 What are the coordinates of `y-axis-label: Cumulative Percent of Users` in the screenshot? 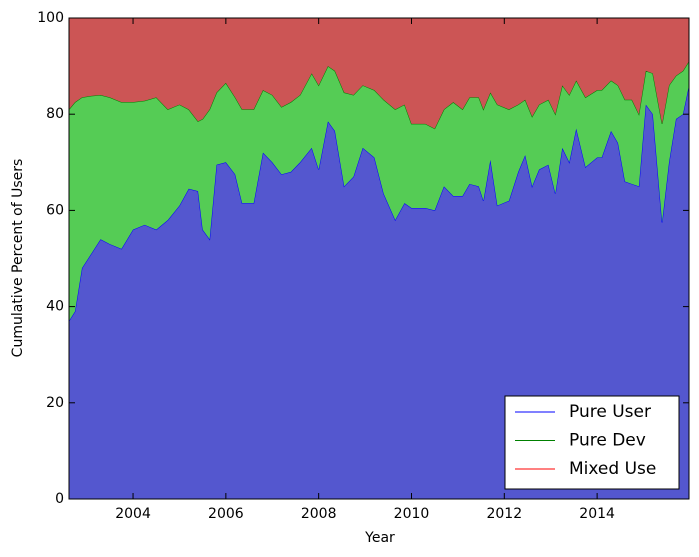 It's located at (18, 258).